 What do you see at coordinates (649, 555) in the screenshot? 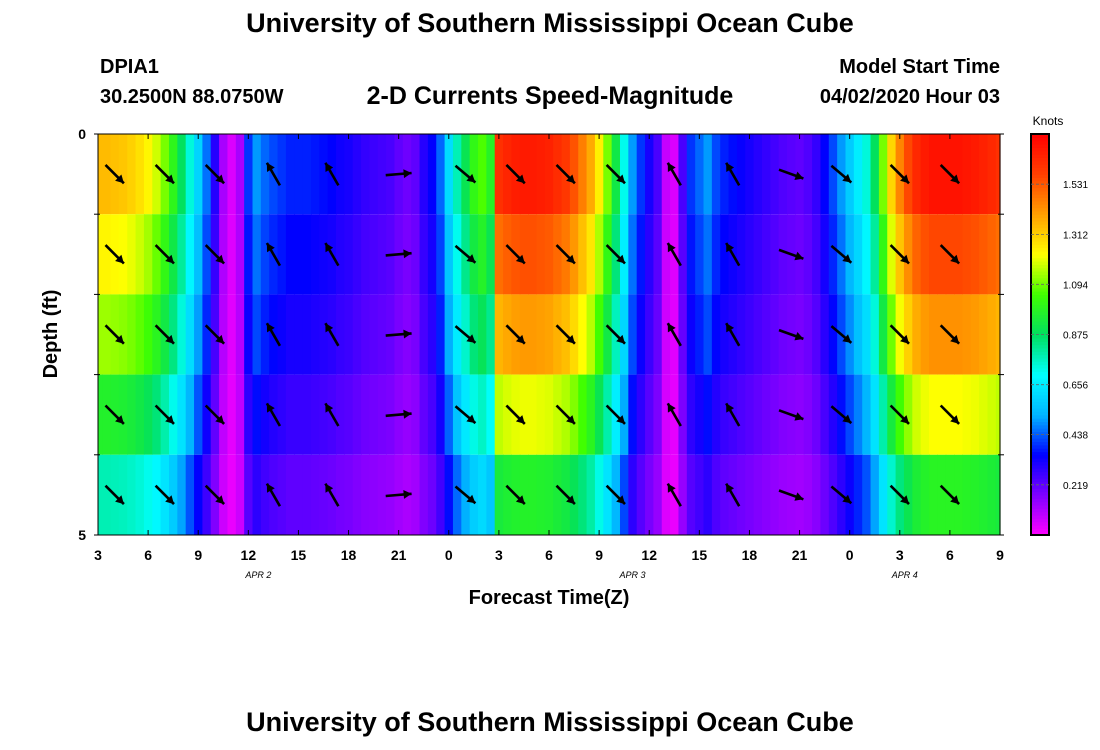
I see `x-tick-label: 12` at bounding box center [649, 555].